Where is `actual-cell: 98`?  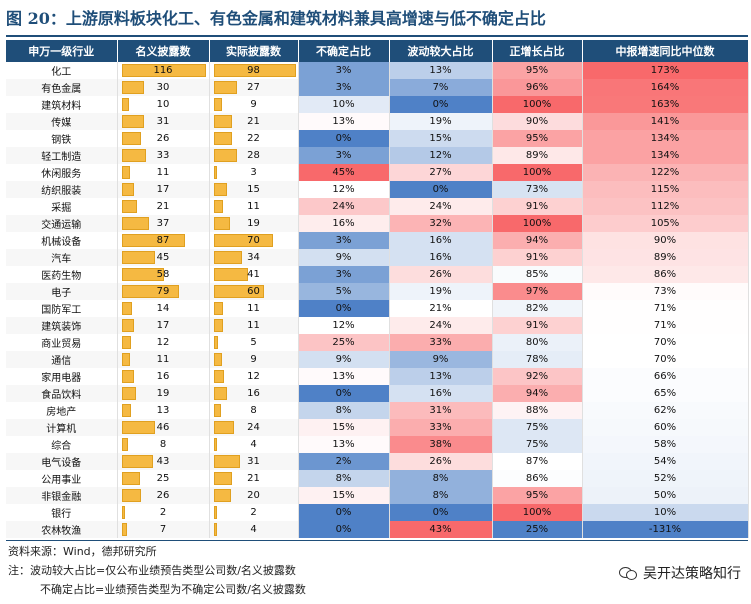 actual-cell: 98 is located at coordinates (254, 70).